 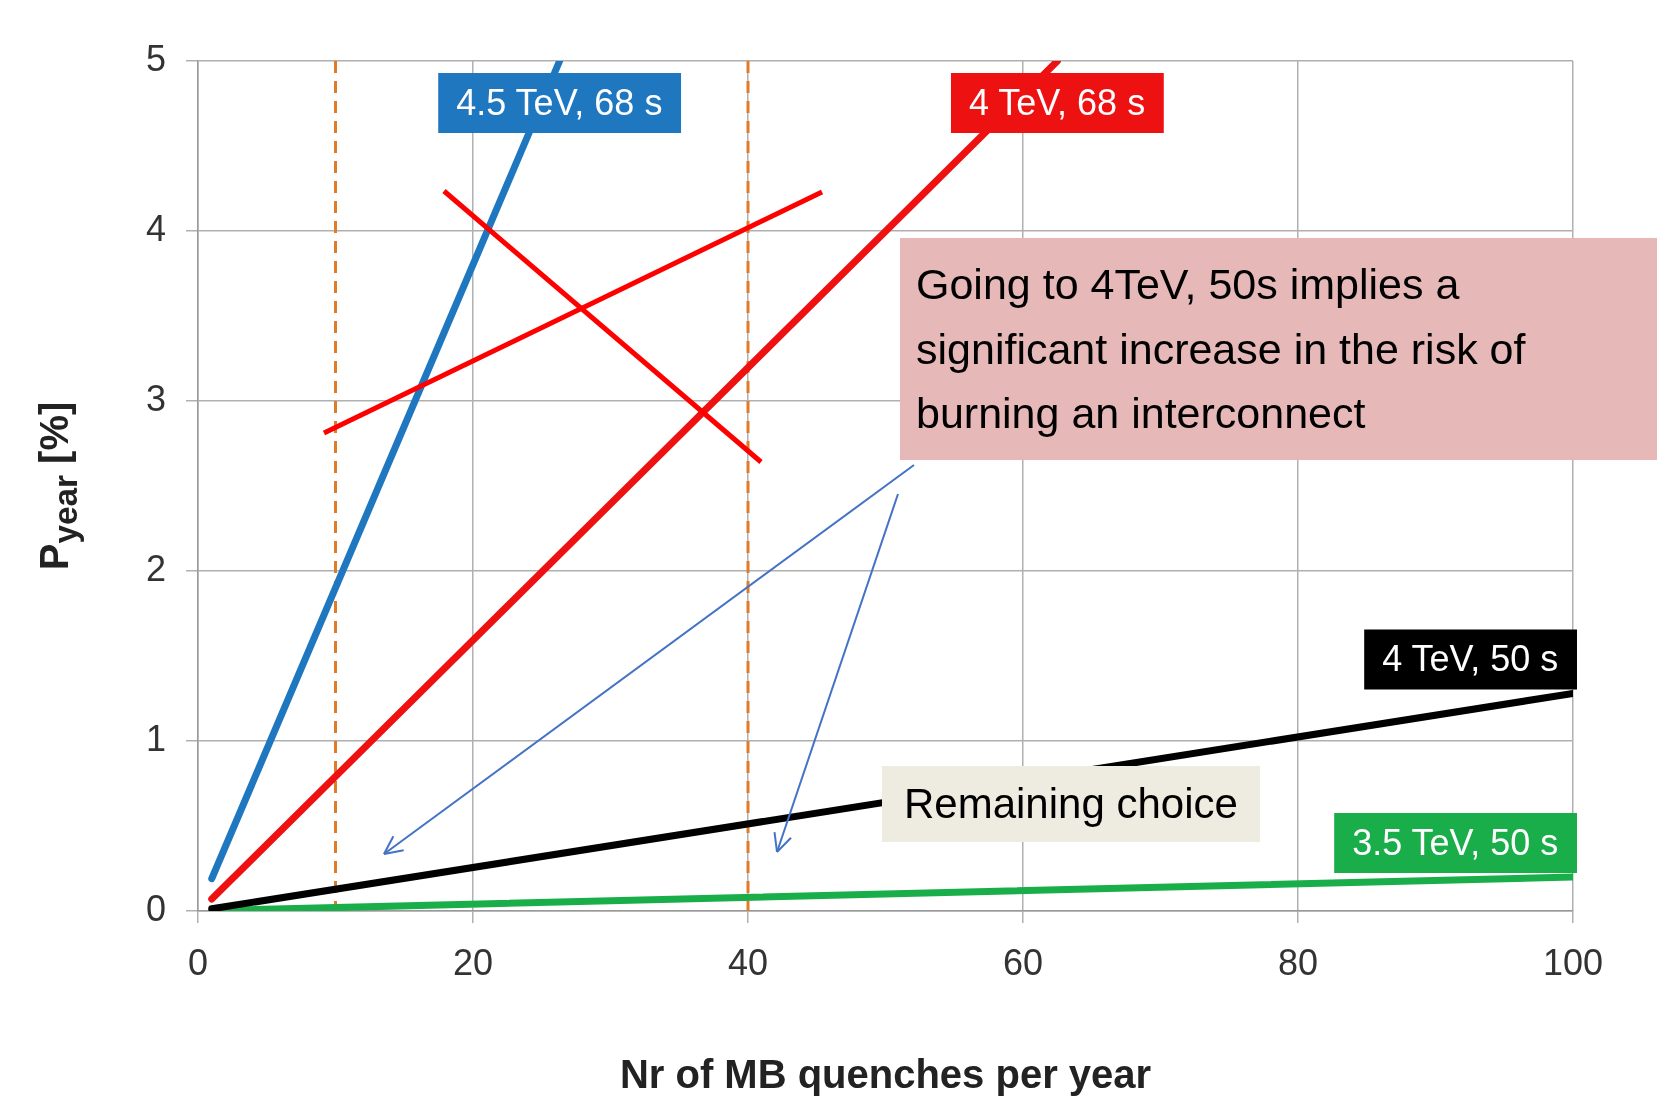 I want to click on y-tick-label: 0, so click(x=155, y=908).